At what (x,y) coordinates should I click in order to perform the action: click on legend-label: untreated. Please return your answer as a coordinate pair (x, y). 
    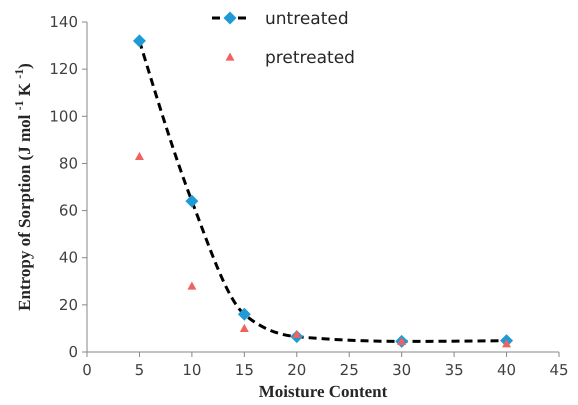
    Looking at the image, I should click on (307, 19).